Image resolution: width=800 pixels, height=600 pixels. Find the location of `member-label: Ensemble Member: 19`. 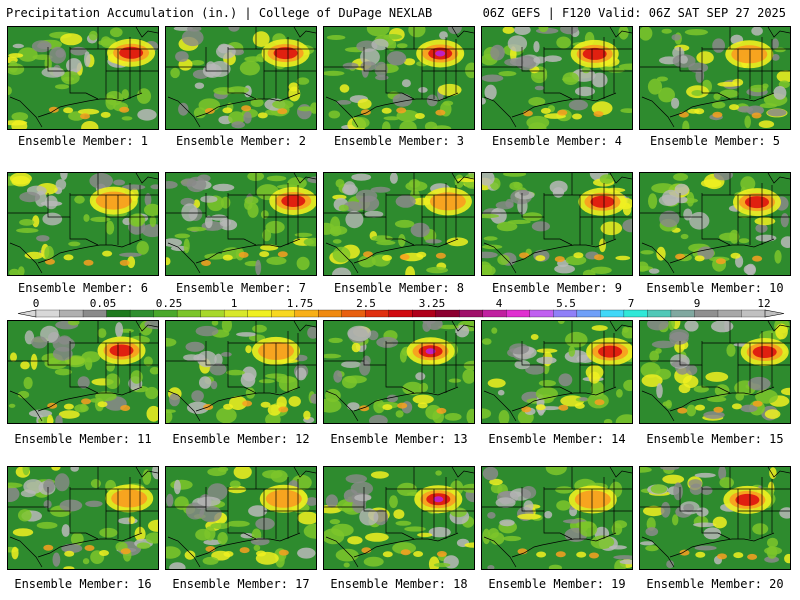

member-label: Ensemble Member: 19 is located at coordinates (557, 584).